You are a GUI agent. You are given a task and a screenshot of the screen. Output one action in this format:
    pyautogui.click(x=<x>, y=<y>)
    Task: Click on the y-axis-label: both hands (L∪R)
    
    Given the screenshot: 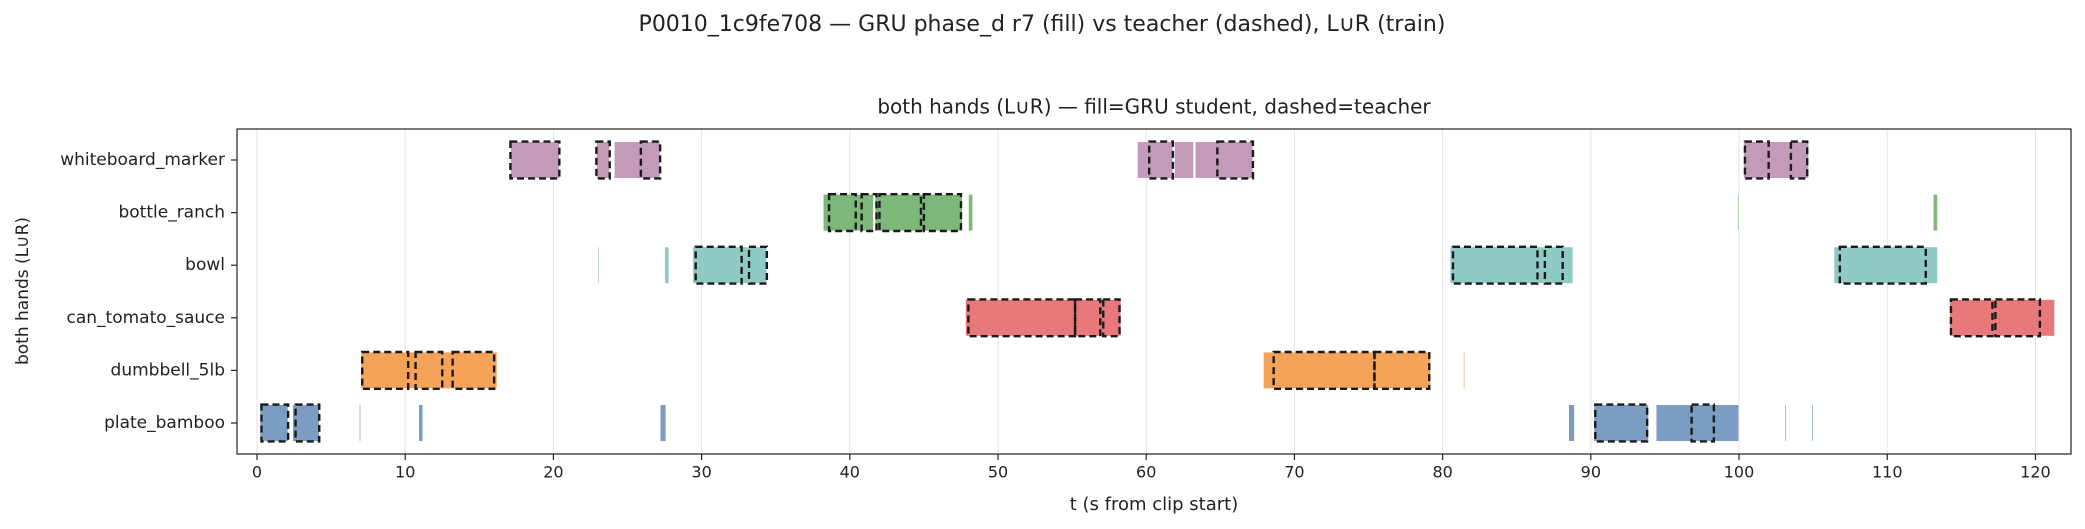 What is the action you would take?
    pyautogui.click(x=23, y=291)
    